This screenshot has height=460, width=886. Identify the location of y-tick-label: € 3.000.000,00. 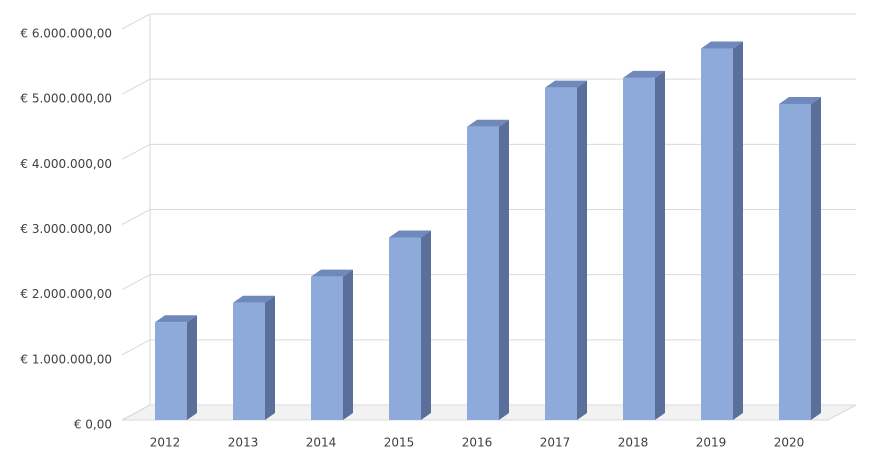
(66, 229).